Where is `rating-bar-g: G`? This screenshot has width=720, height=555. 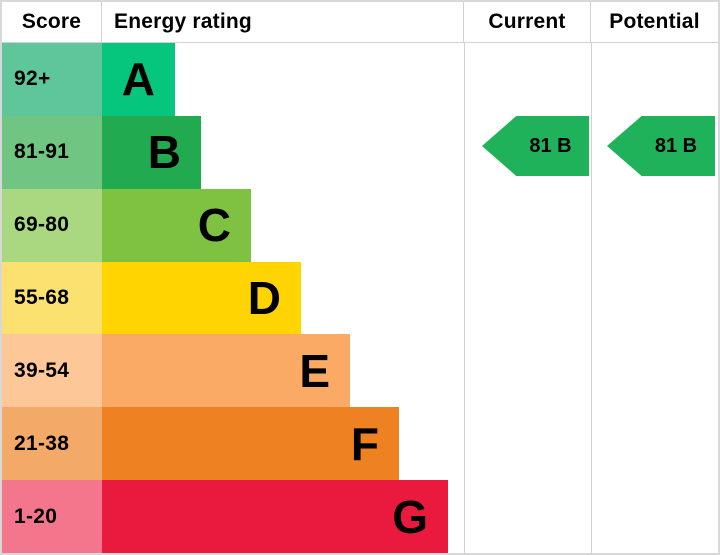
rating-bar-g: G is located at coordinates (275, 516).